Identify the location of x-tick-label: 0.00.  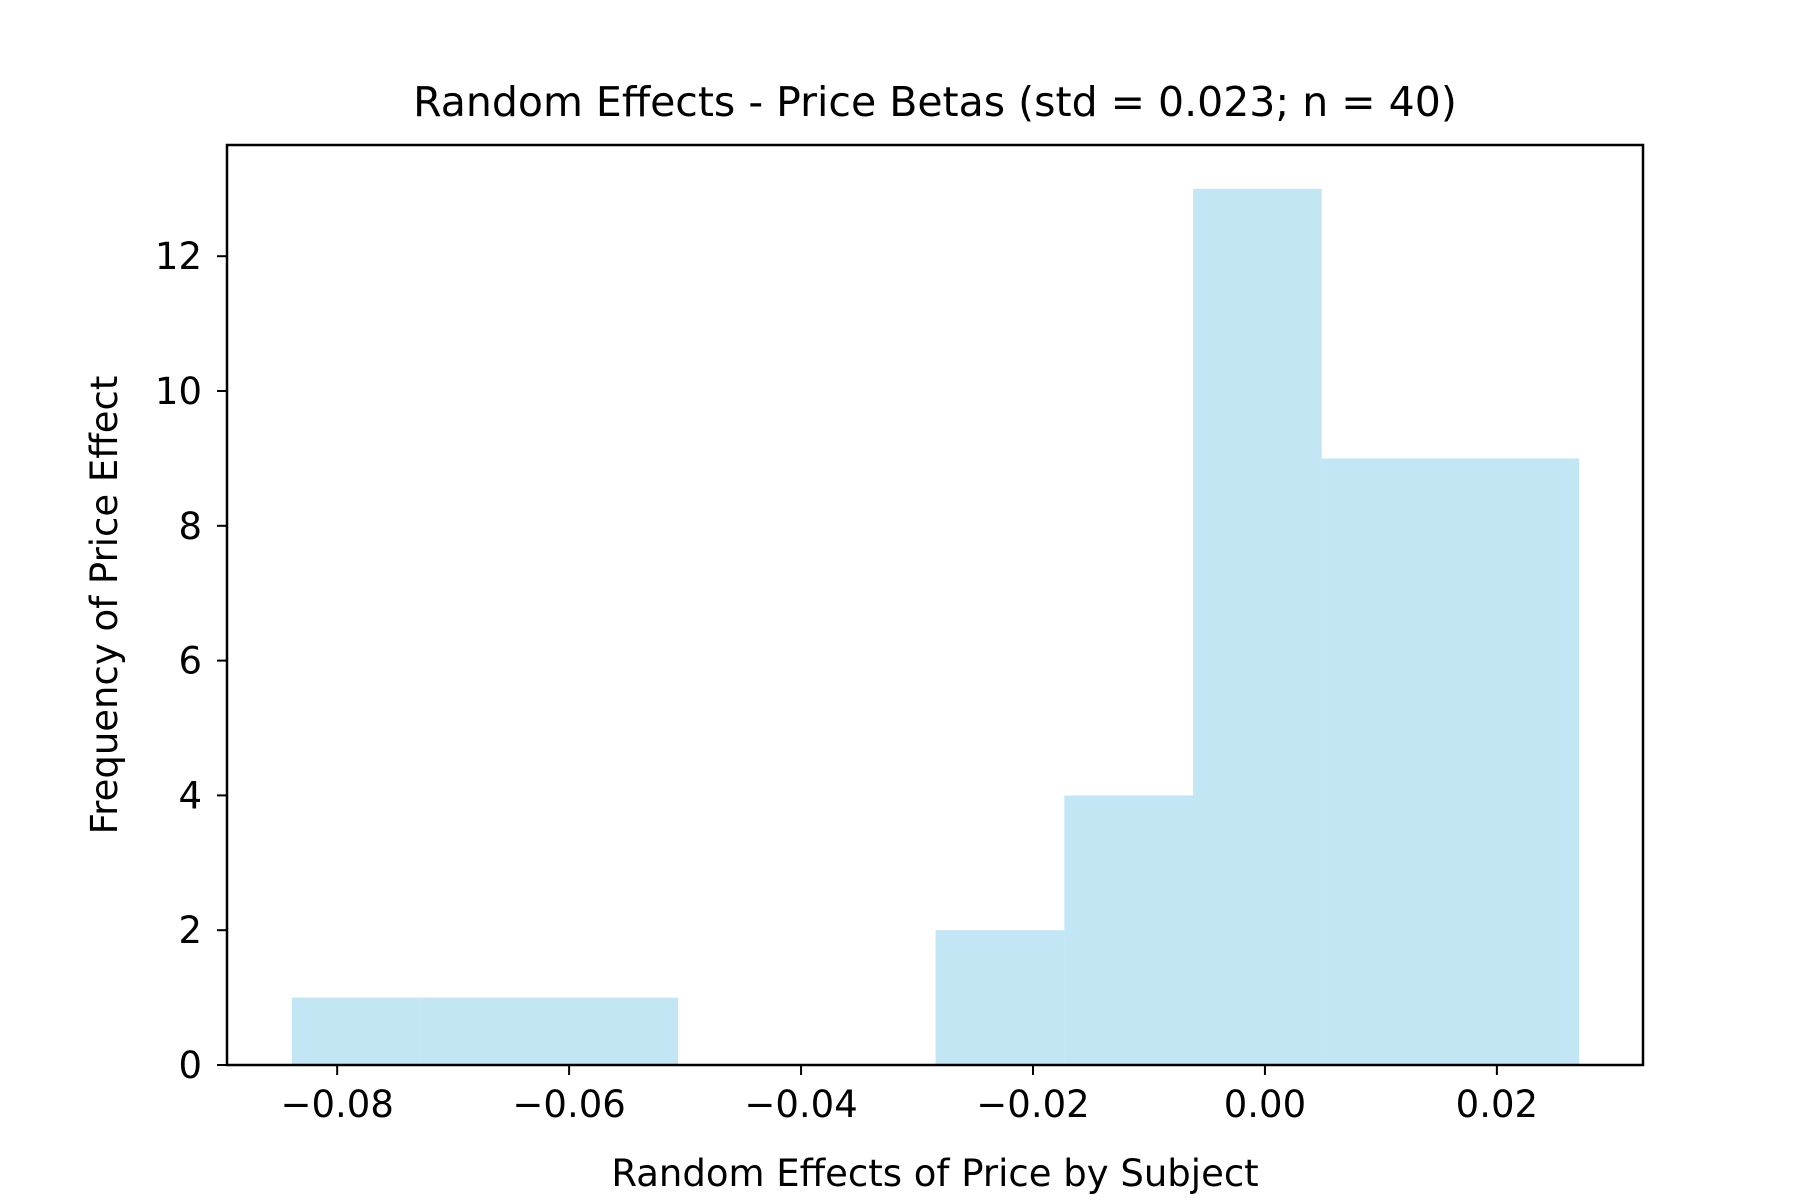
(1265, 1104).